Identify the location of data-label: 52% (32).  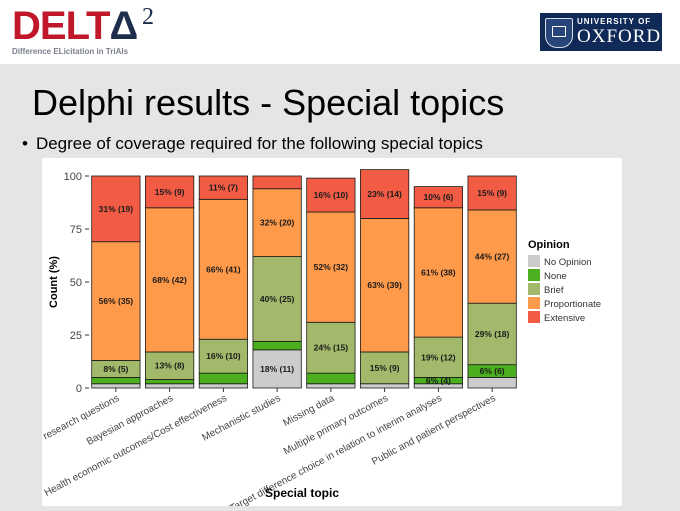
(331, 267).